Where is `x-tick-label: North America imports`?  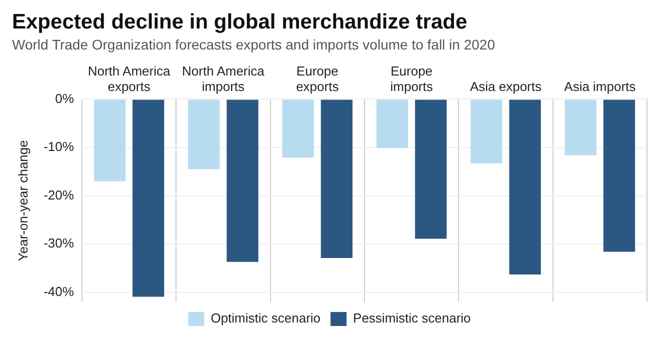 x-tick-label: North America imports is located at coordinates (224, 78).